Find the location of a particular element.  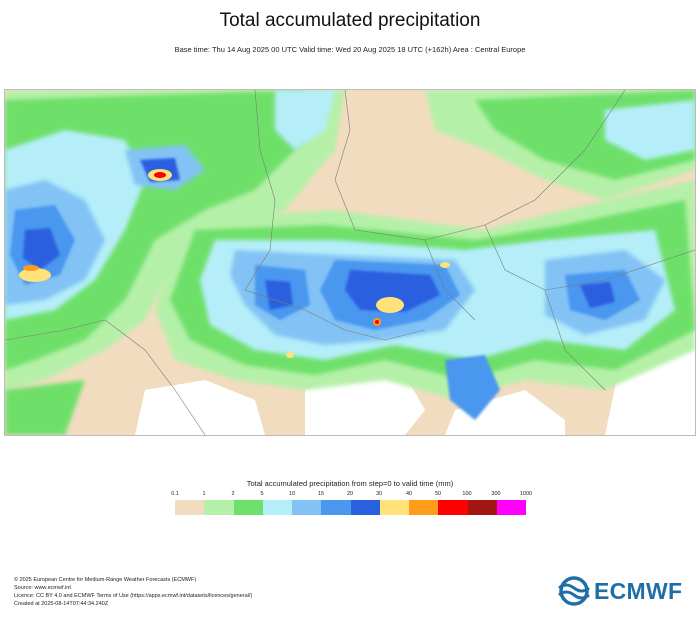

legend-color-bar is located at coordinates (350, 507).